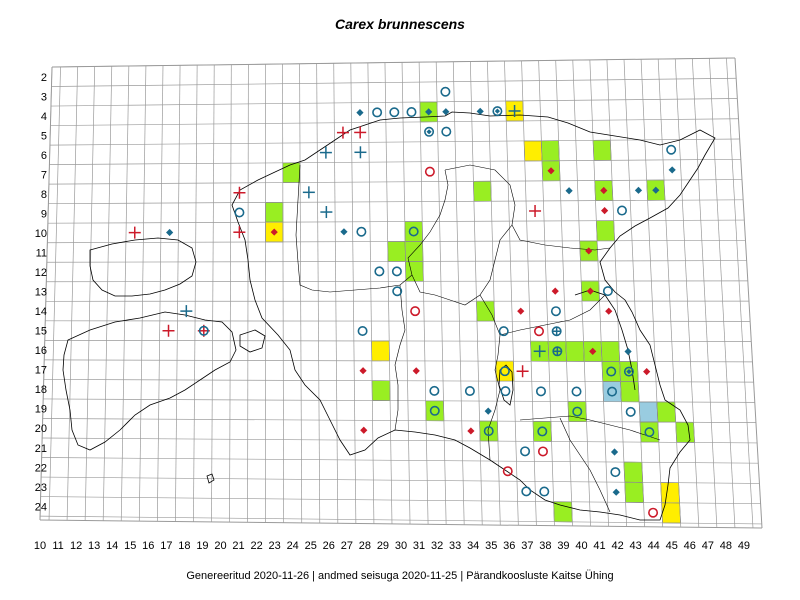 The image size is (800, 600). I want to click on y-tick-label: 13, so click(41, 293).